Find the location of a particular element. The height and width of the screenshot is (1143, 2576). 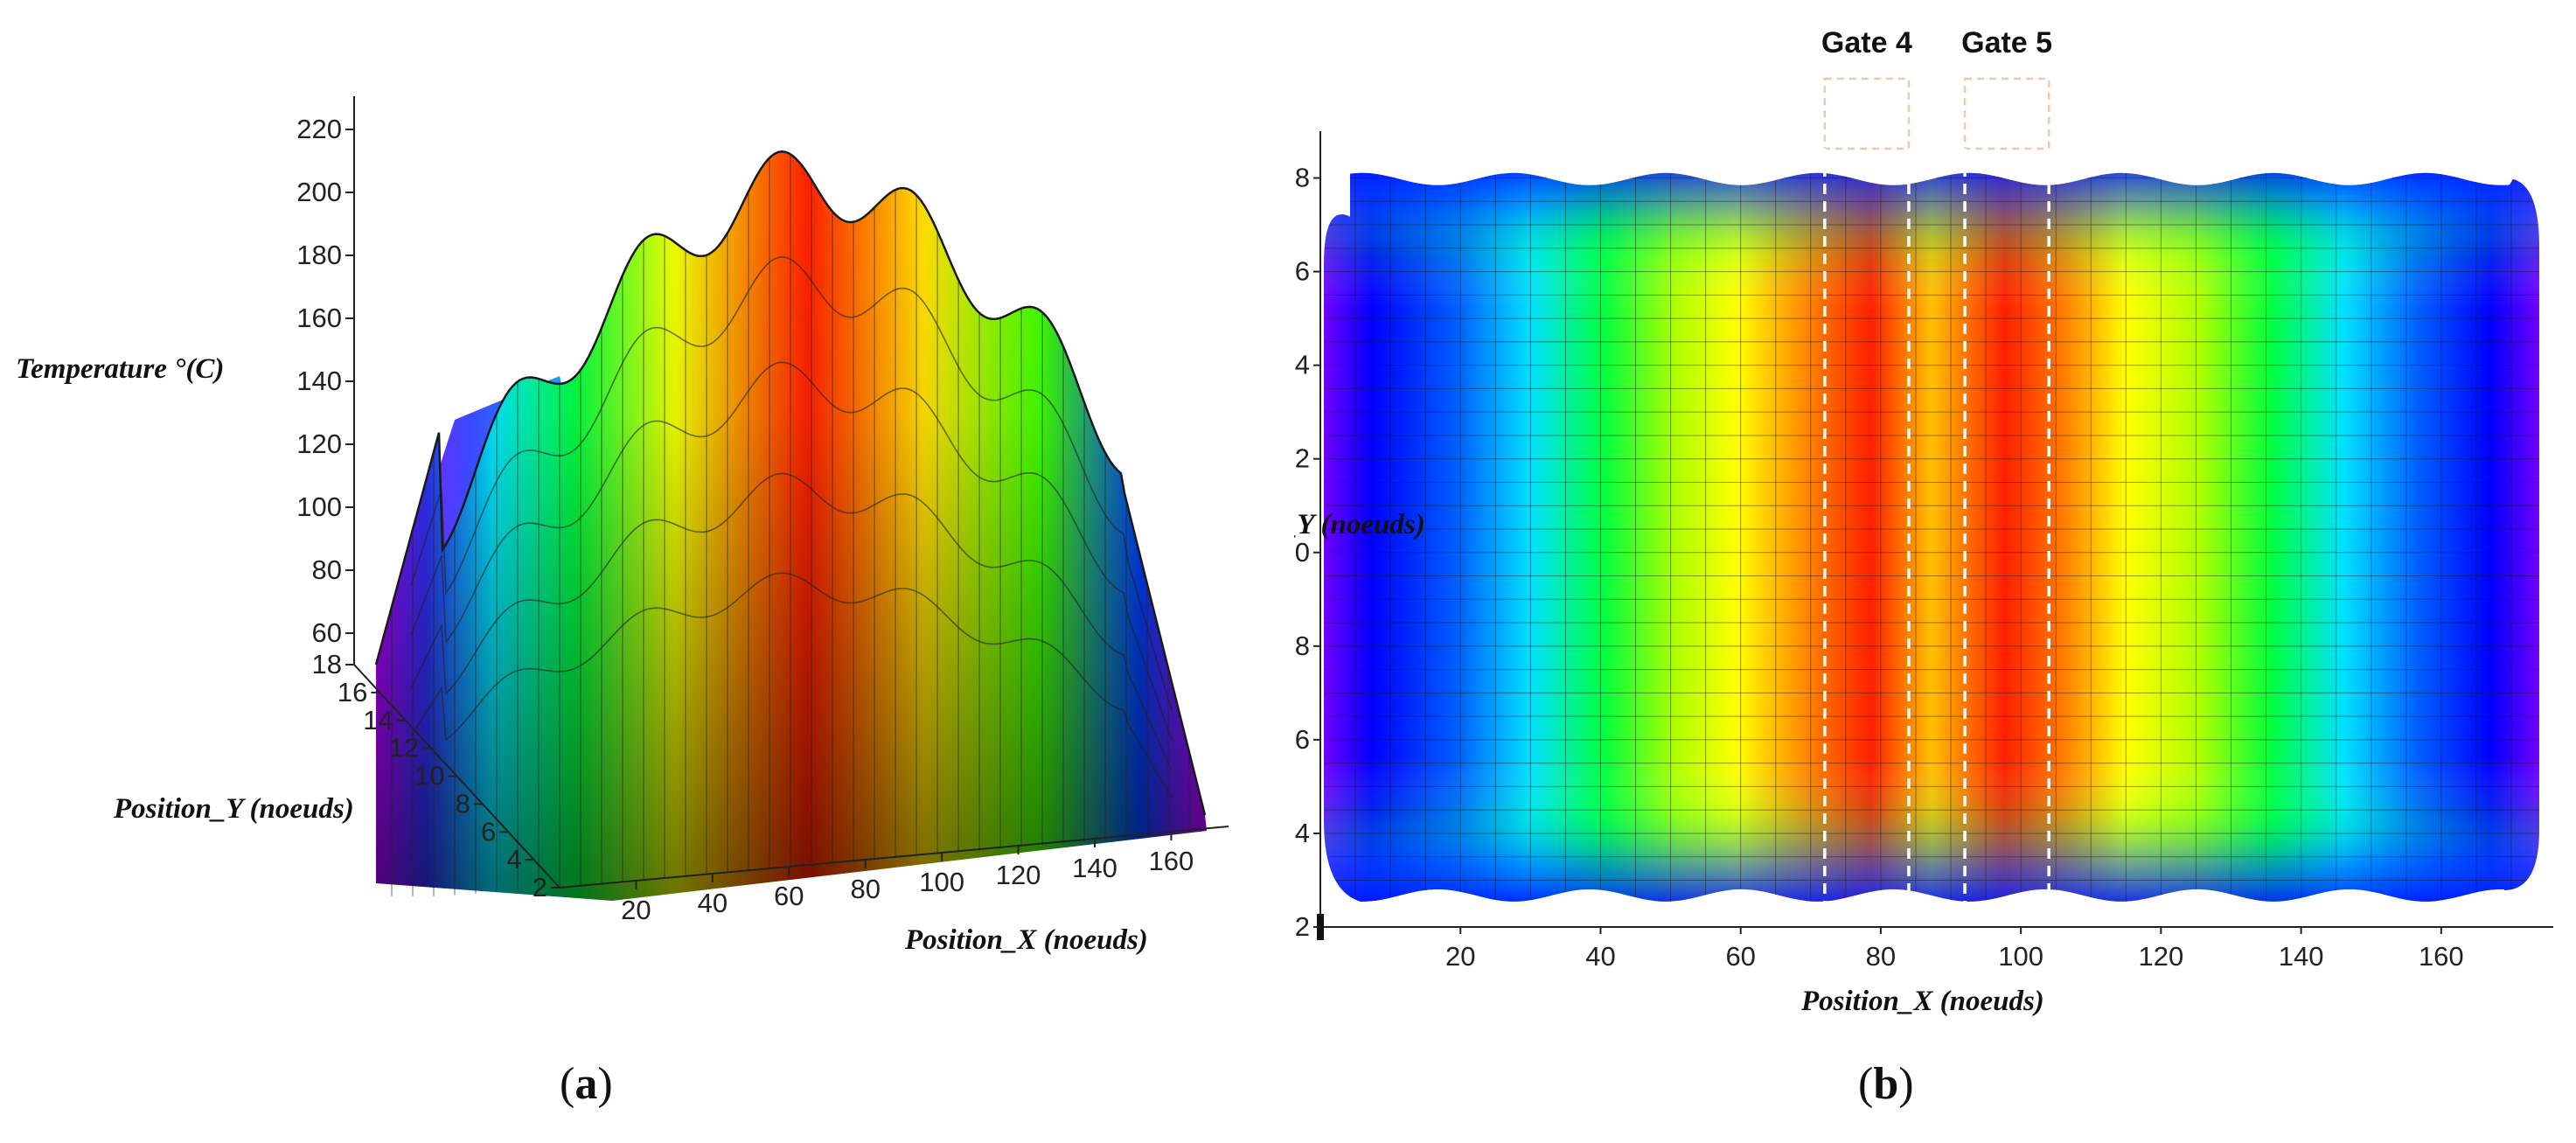

panel-letter-a: a is located at coordinates (586, 1084).